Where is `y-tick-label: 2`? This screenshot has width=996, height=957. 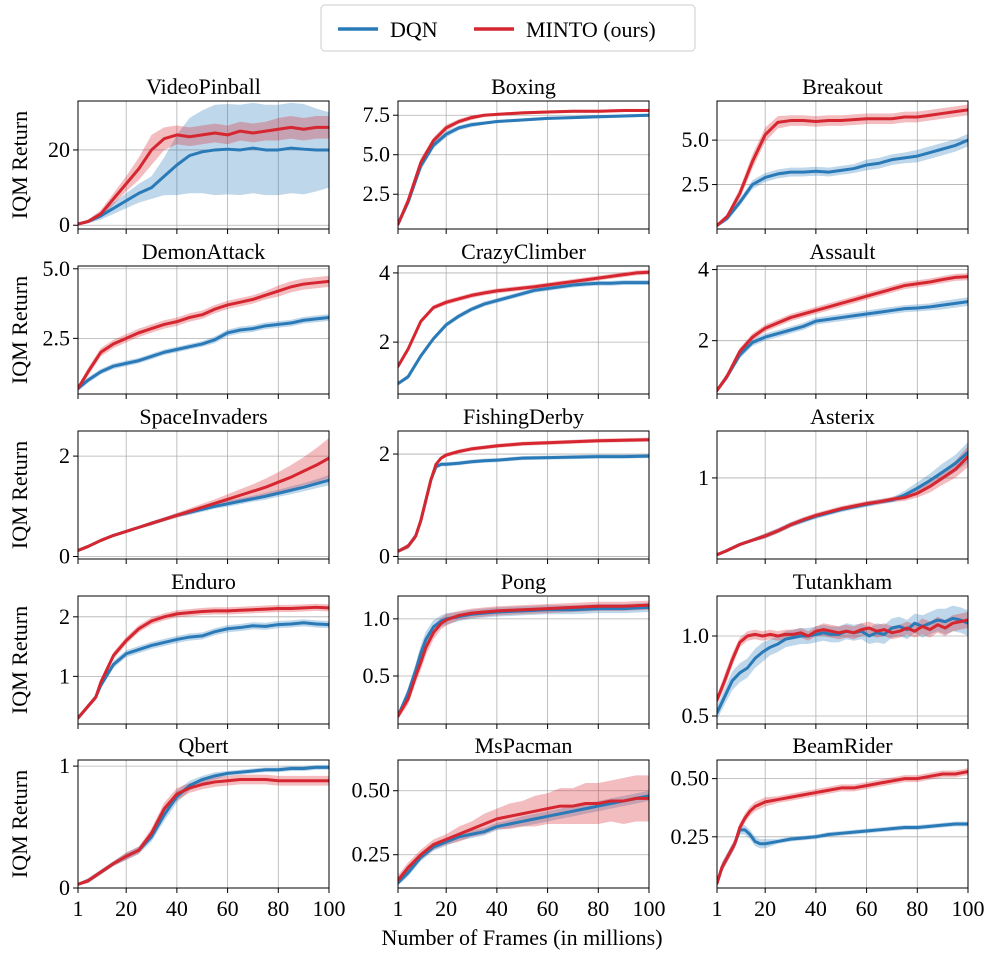
y-tick-label: 2 is located at coordinates (384, 453).